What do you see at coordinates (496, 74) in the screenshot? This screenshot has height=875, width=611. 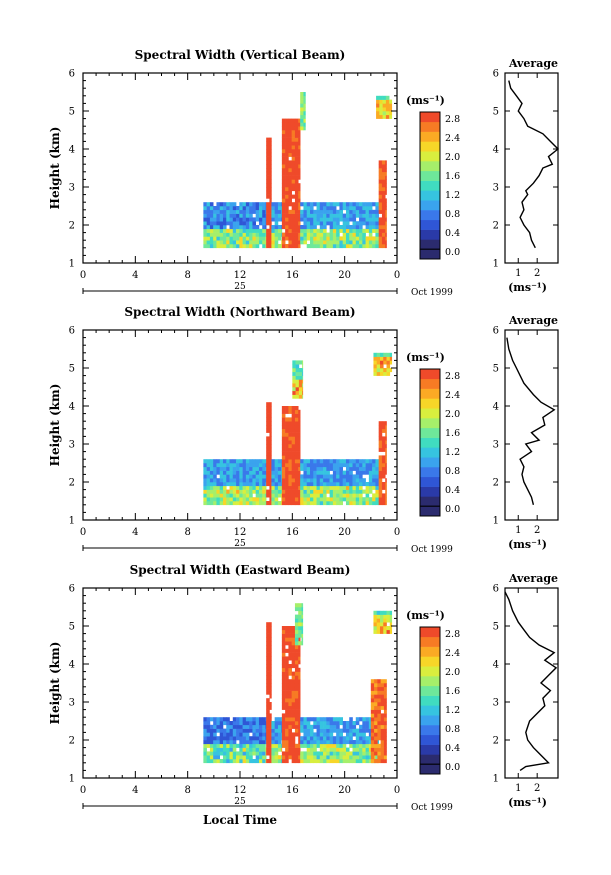 I see `average-y-tick-label: 6` at bounding box center [496, 74].